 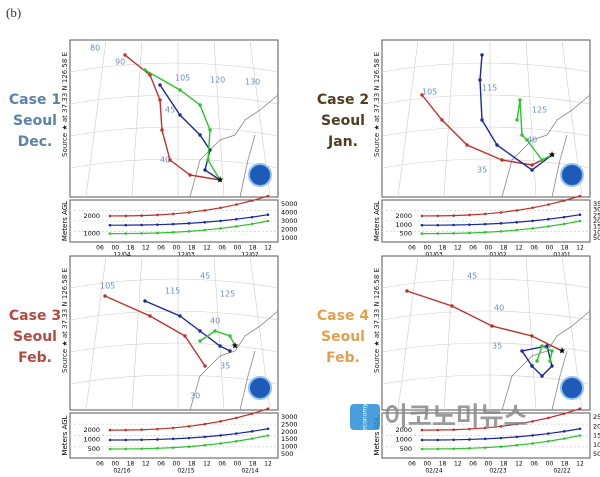 What do you see at coordinates (215, 321) in the screenshot?
I see `map-label: 40` at bounding box center [215, 321].